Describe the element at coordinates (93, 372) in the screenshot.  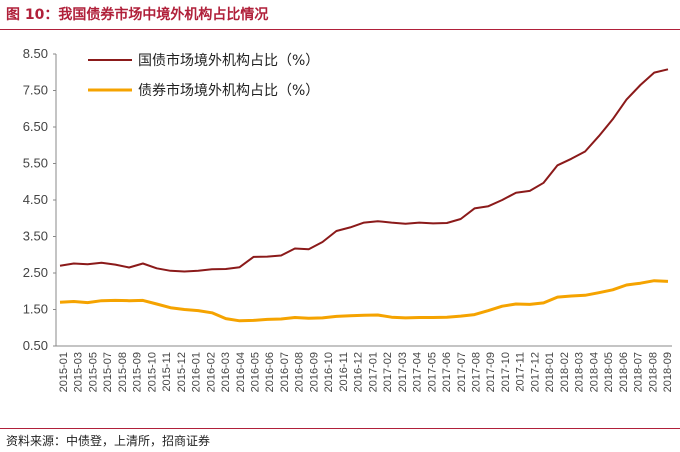
I see `x-tick-label: 2015-05` at that location.